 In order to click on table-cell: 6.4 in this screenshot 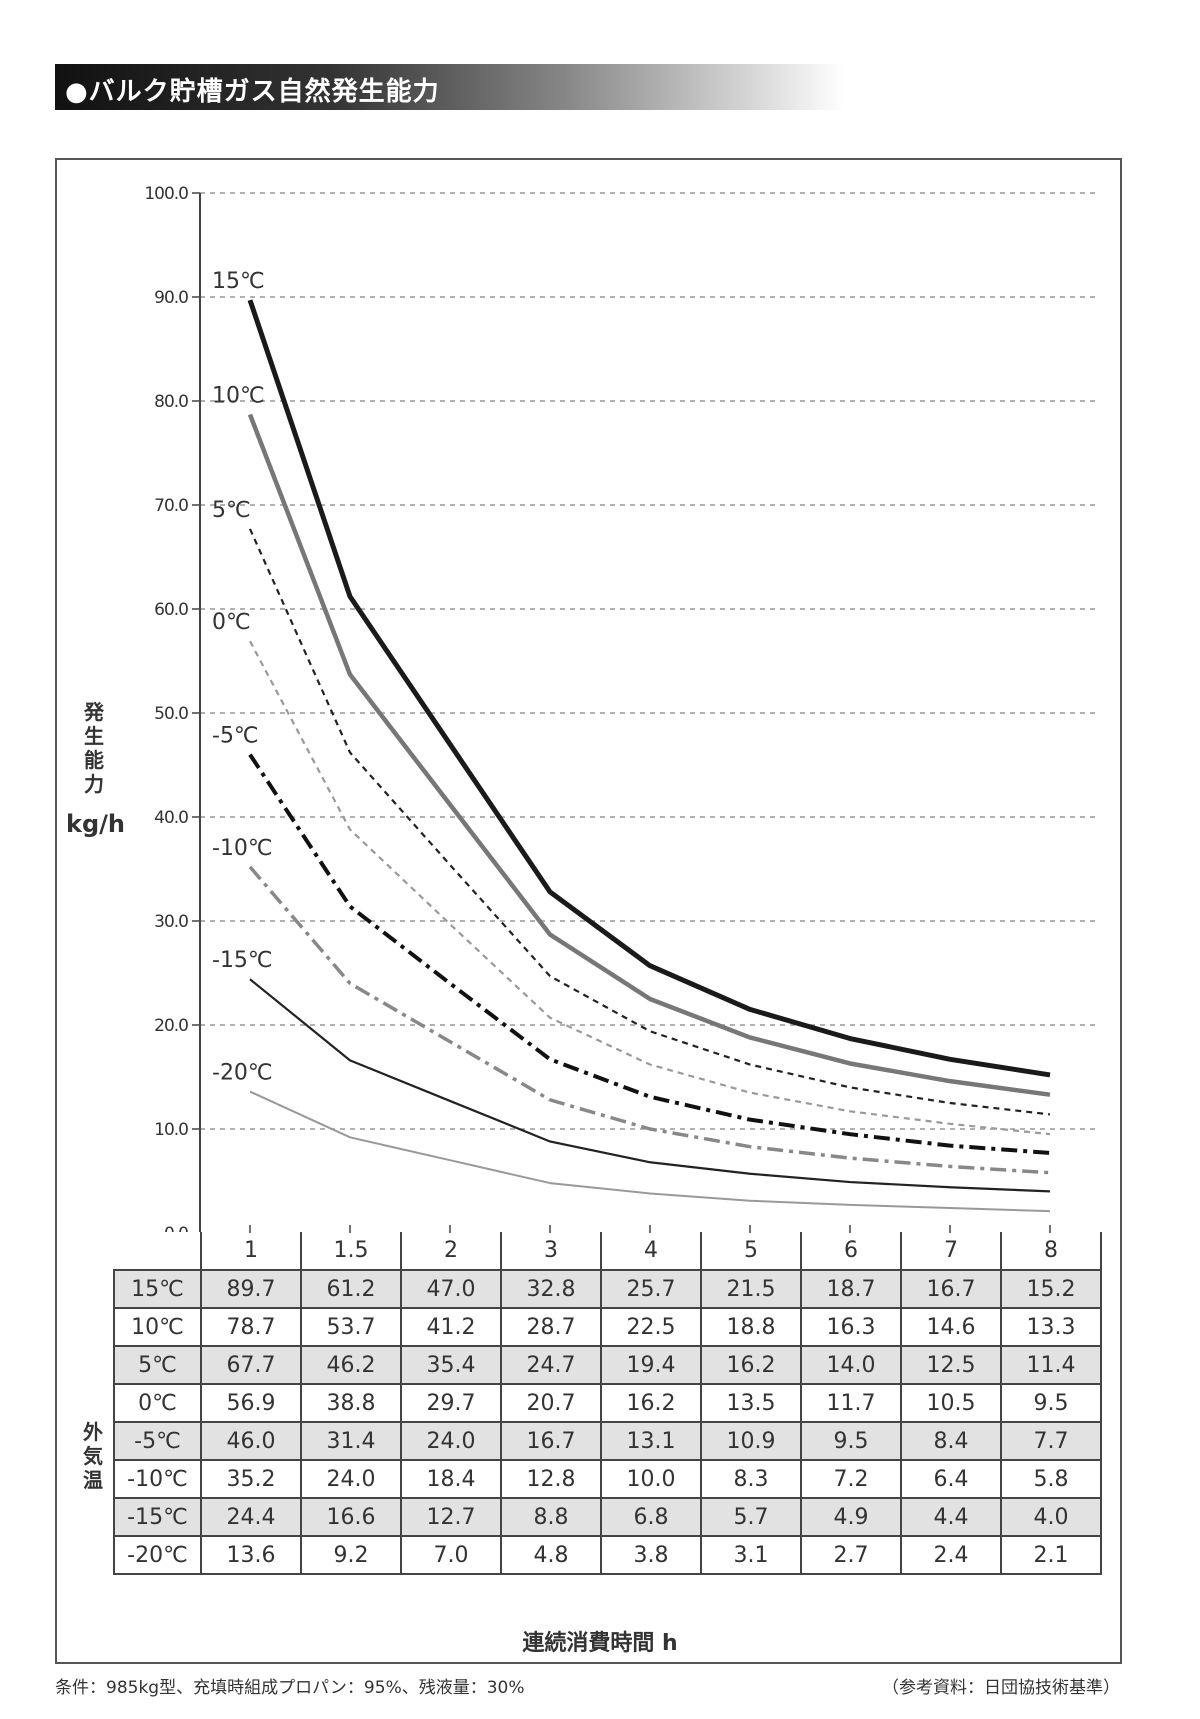, I will do `click(951, 1479)`.